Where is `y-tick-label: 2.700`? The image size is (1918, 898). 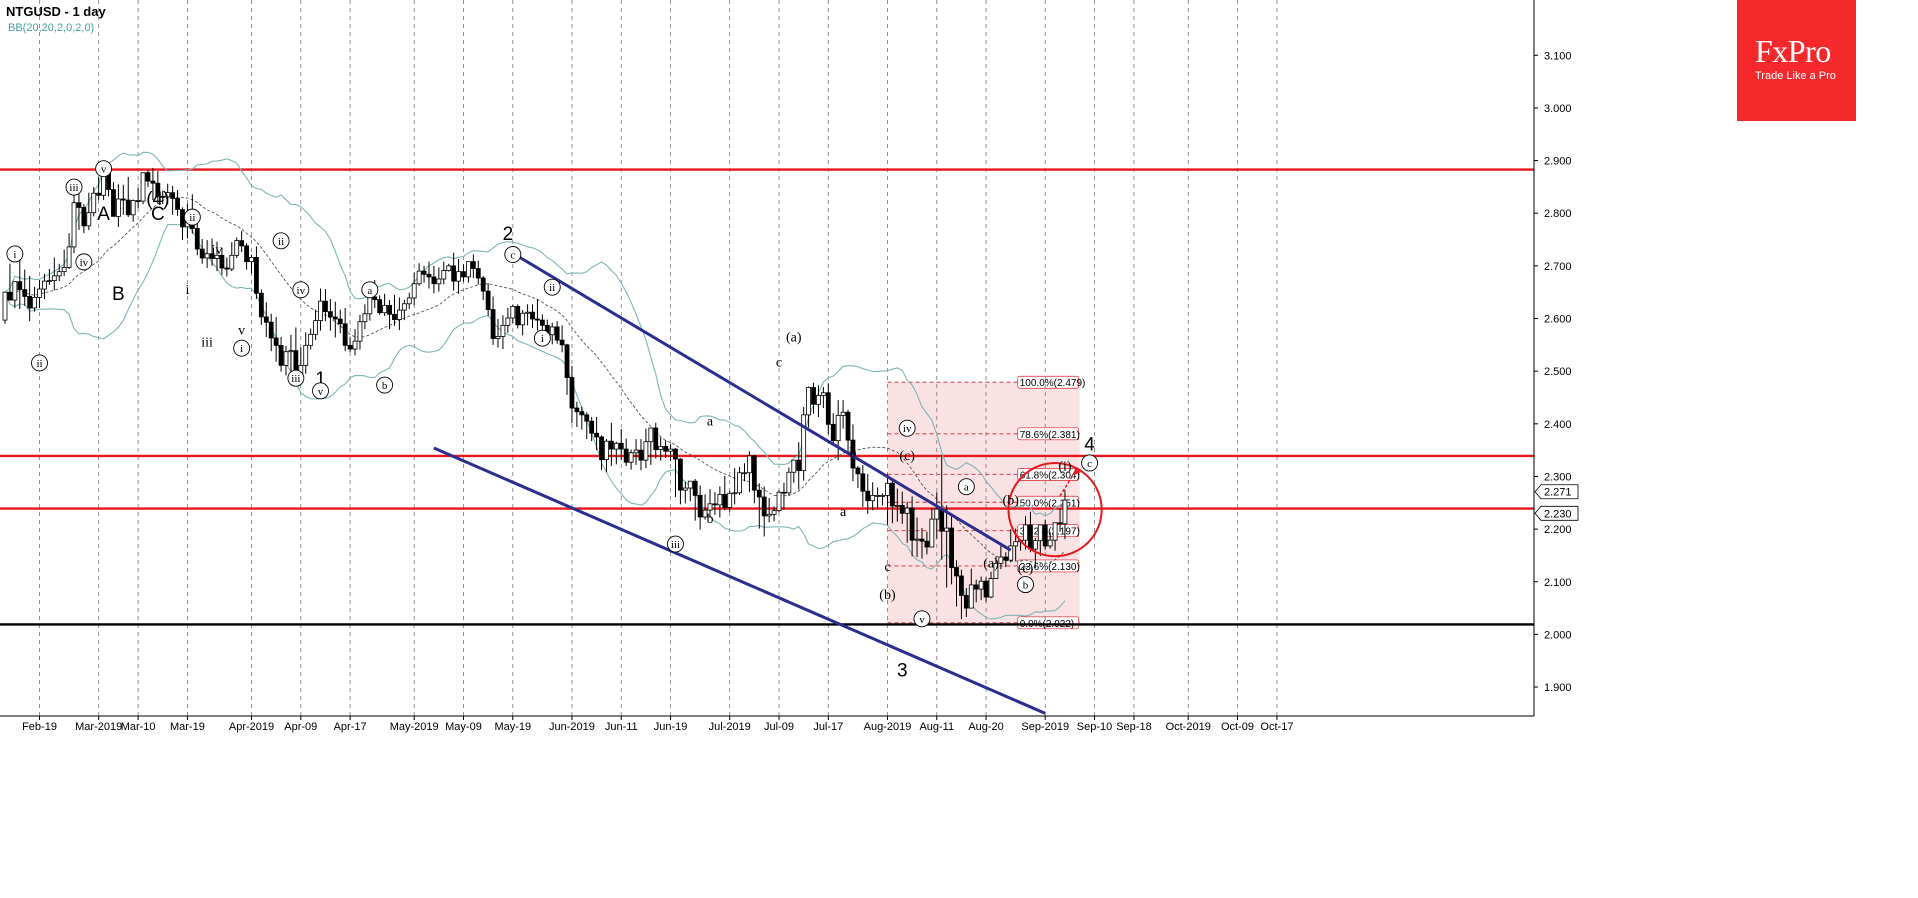 y-tick-label: 2.700 is located at coordinates (1558, 267).